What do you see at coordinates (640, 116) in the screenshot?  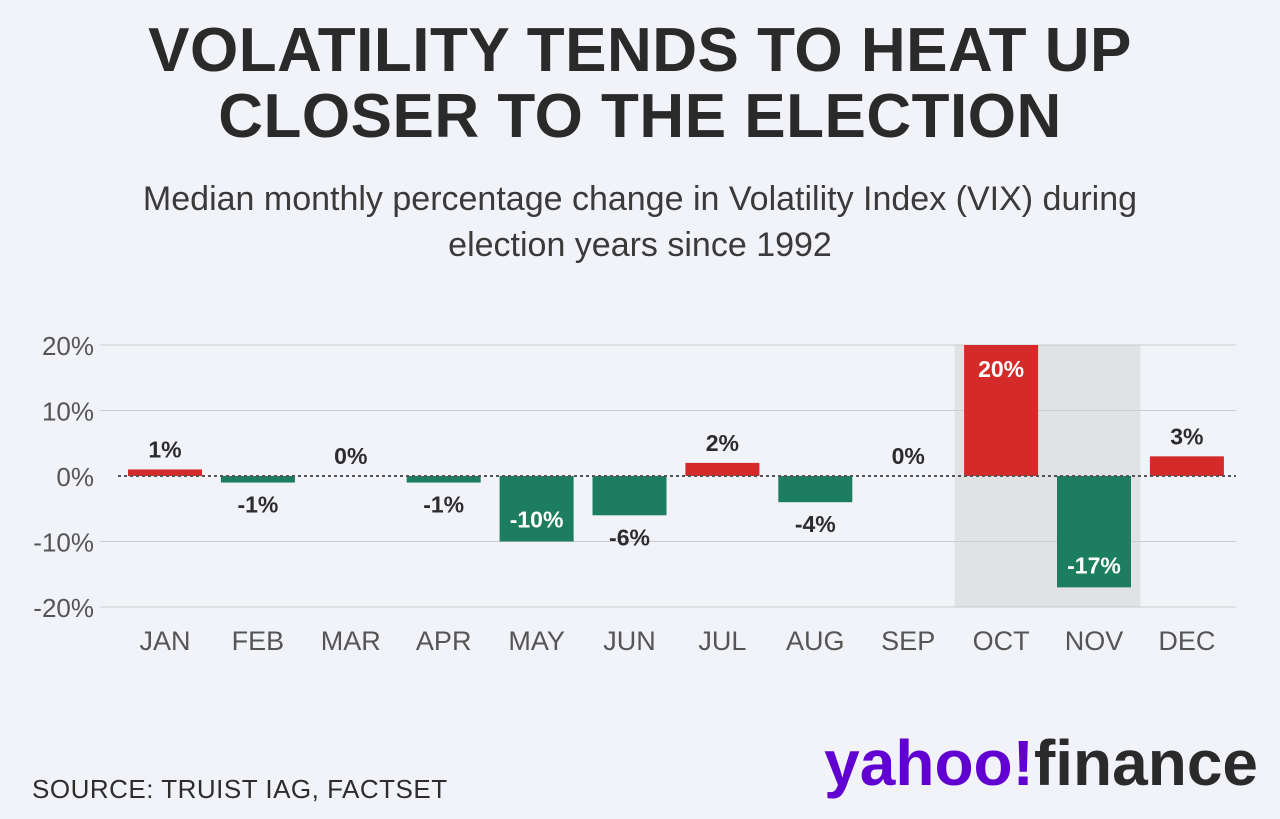 I see `title-line-2: CLOSER TO THE ELECTION` at bounding box center [640, 116].